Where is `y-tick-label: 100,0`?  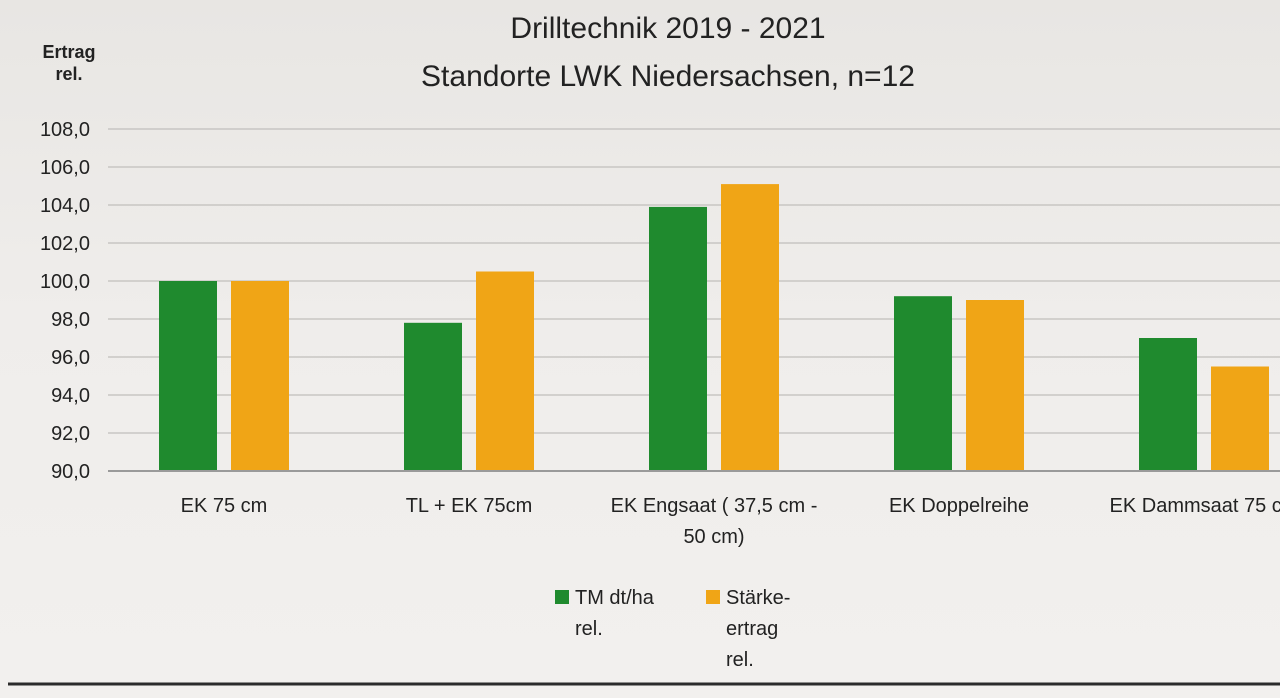
y-tick-label: 100,0 is located at coordinates (65, 282).